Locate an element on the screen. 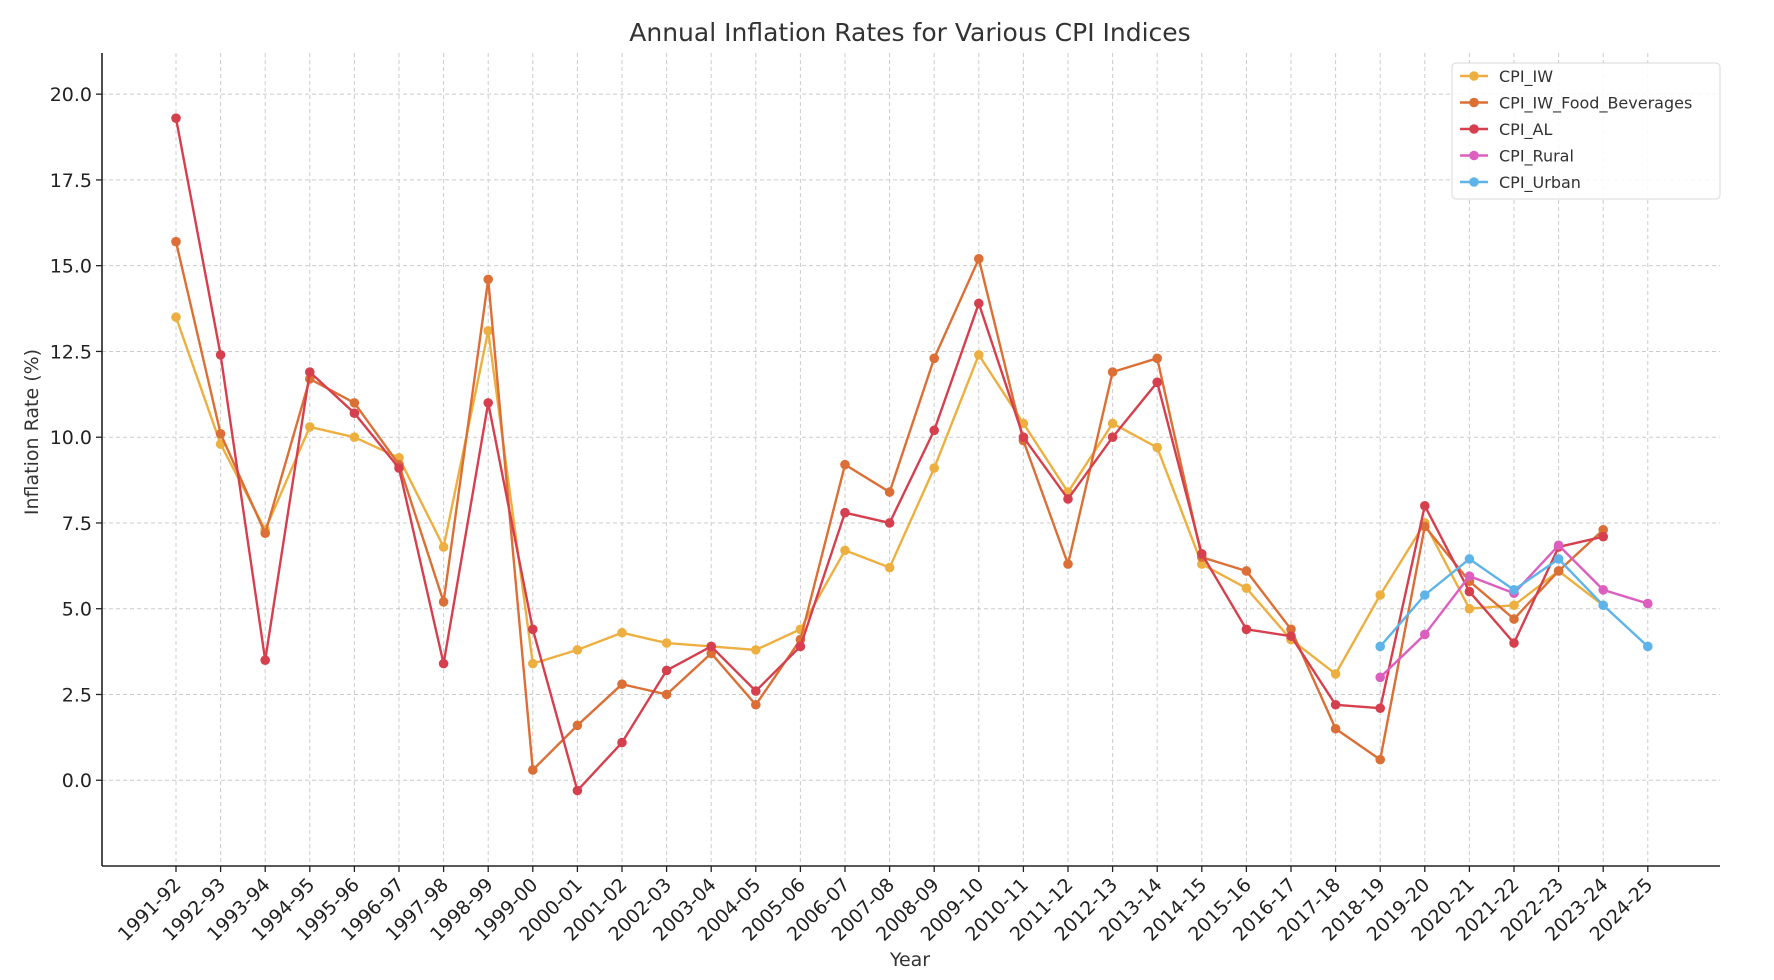 Image resolution: width=1774 pixels, height=980 pixels. y-axis-label: Inflation Rate (%) is located at coordinates (32, 432).